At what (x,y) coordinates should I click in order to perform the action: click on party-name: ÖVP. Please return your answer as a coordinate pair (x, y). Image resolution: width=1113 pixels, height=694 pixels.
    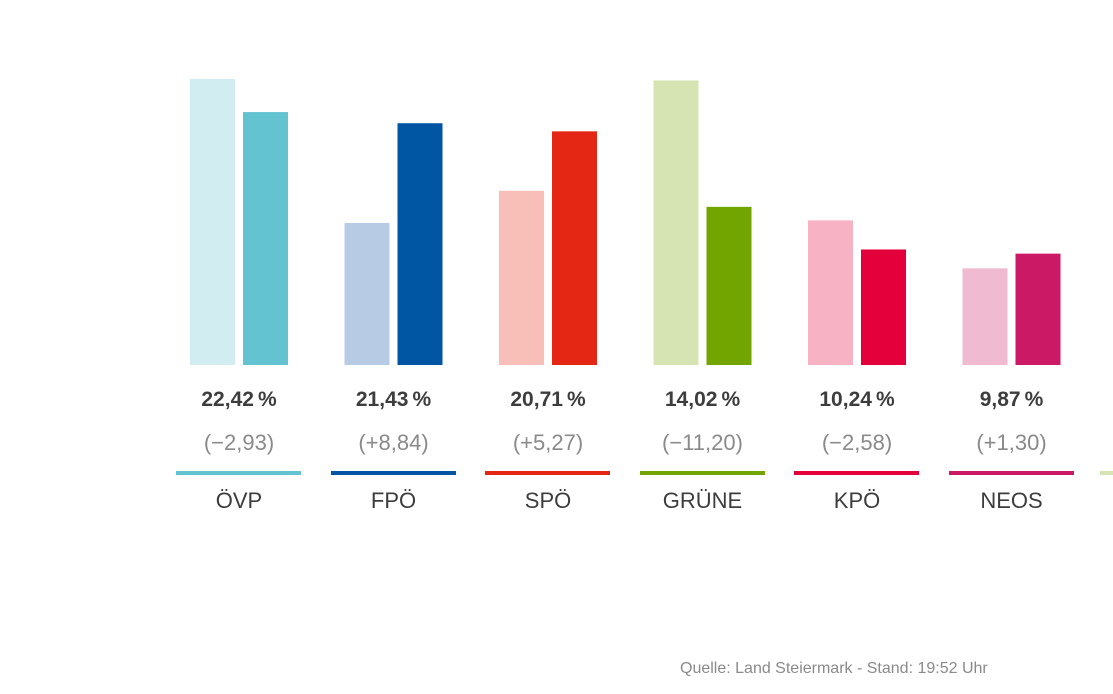
    Looking at the image, I should click on (239, 500).